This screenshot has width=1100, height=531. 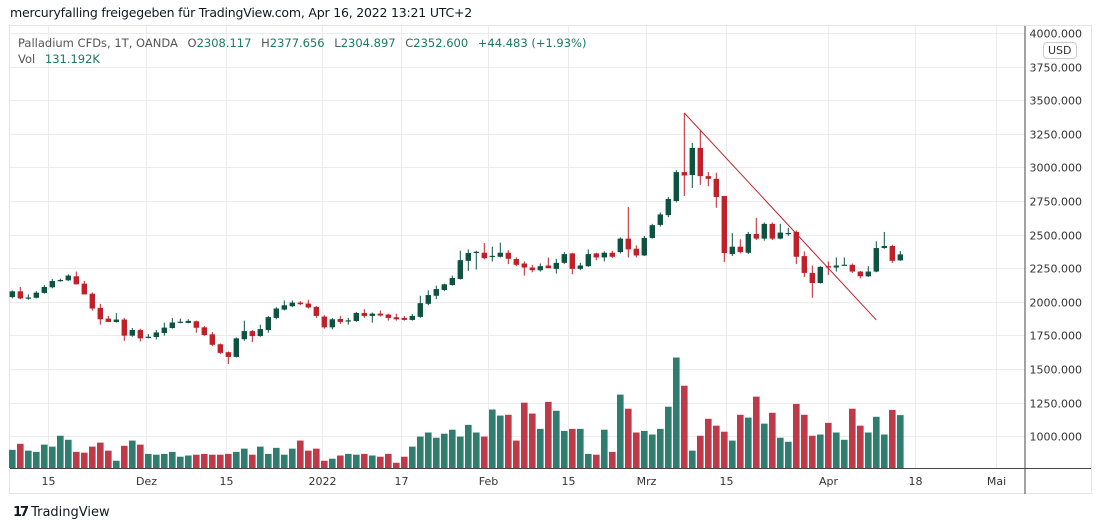 I want to click on time-tick-label: 15, so click(x=569, y=481).